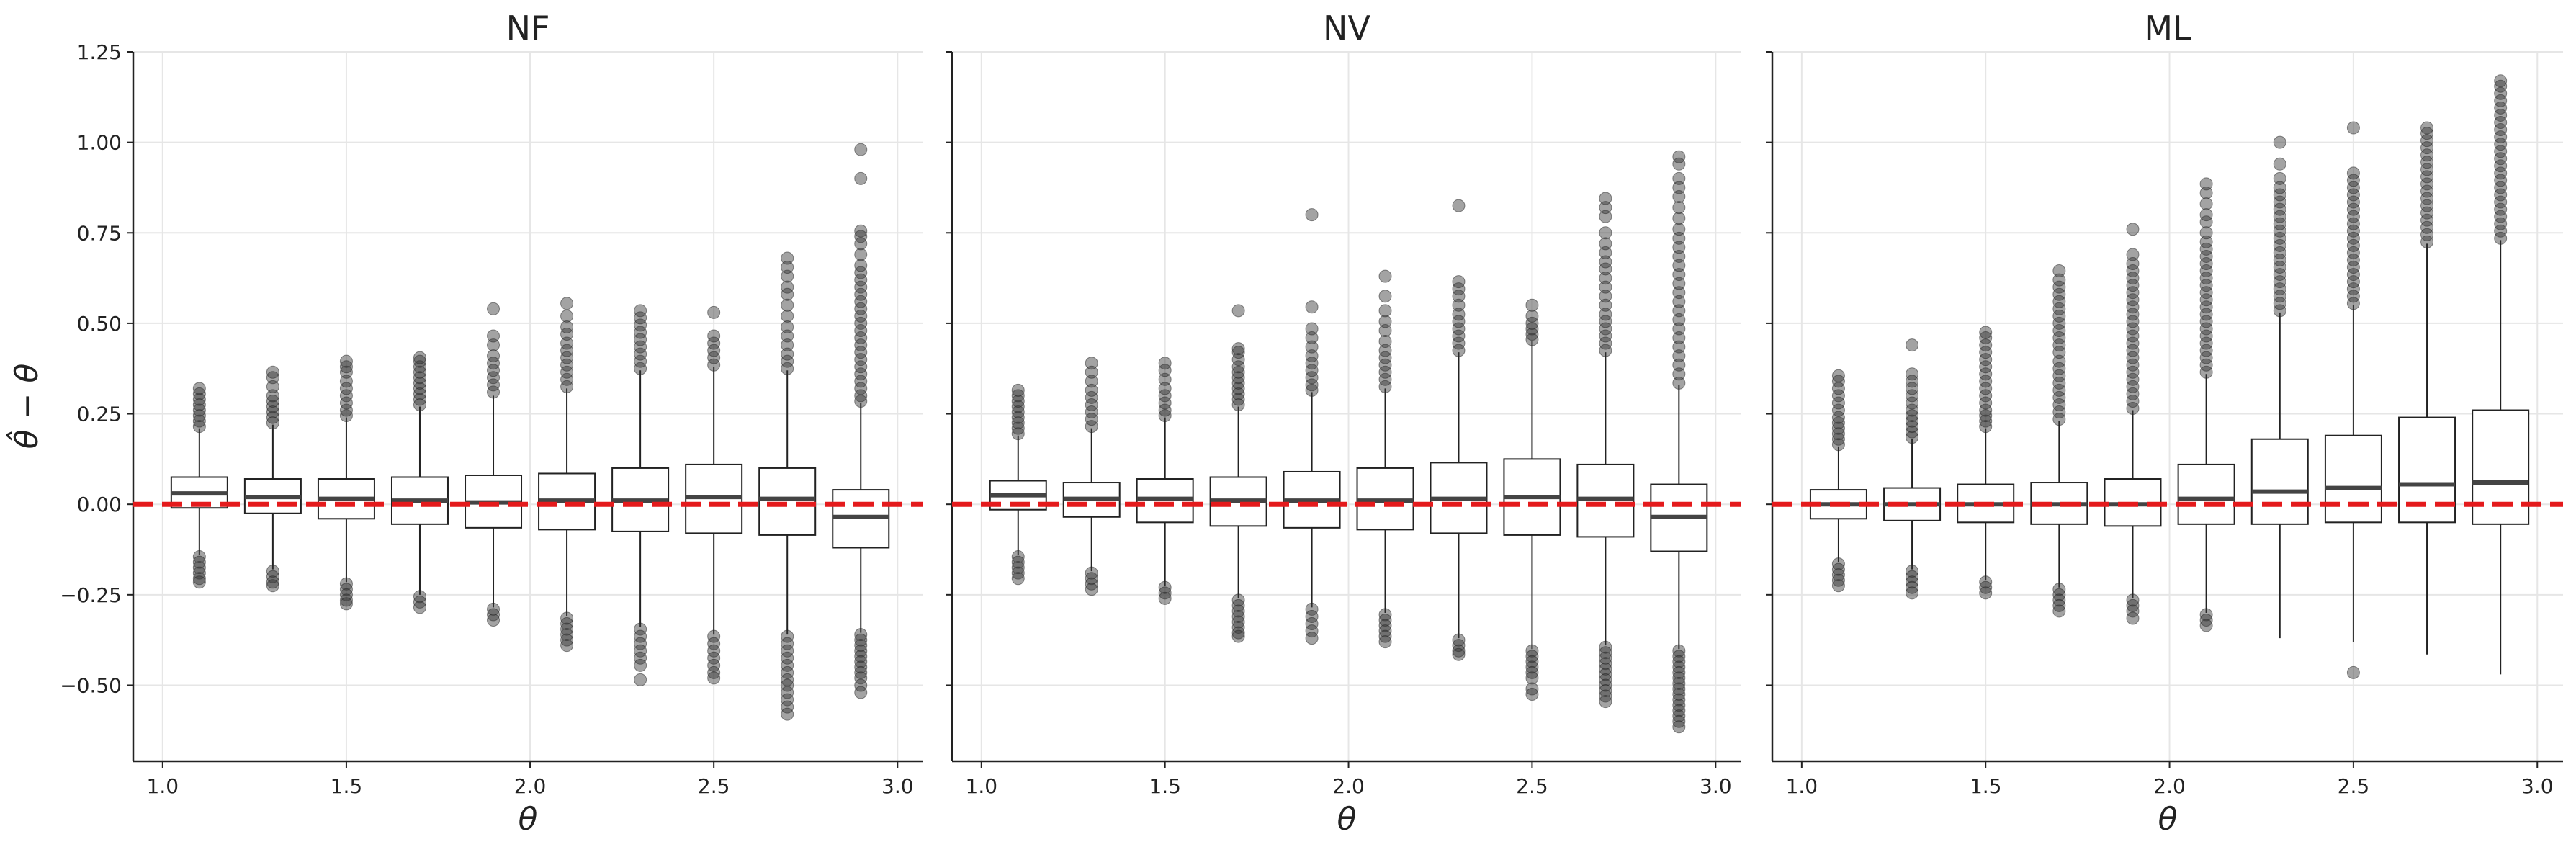 This screenshot has height=852, width=2576. What do you see at coordinates (2279, 481) in the screenshot?
I see `box-iqr` at bounding box center [2279, 481].